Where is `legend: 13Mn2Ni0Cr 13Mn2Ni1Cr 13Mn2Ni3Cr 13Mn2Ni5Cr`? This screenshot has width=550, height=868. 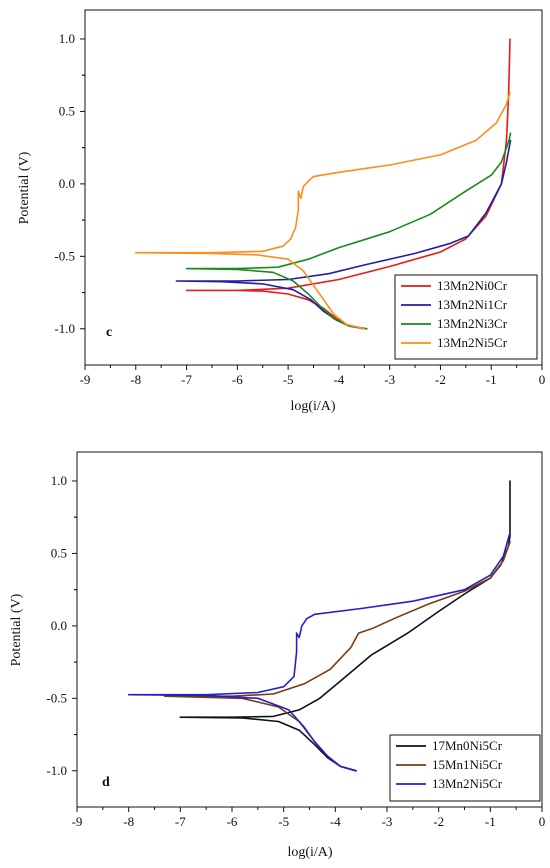 legend: 13Mn2Ni0Cr 13Mn2Ni1Cr 13Mn2Ni3Cr 13Mn2Ni5Cr is located at coordinates (466, 317).